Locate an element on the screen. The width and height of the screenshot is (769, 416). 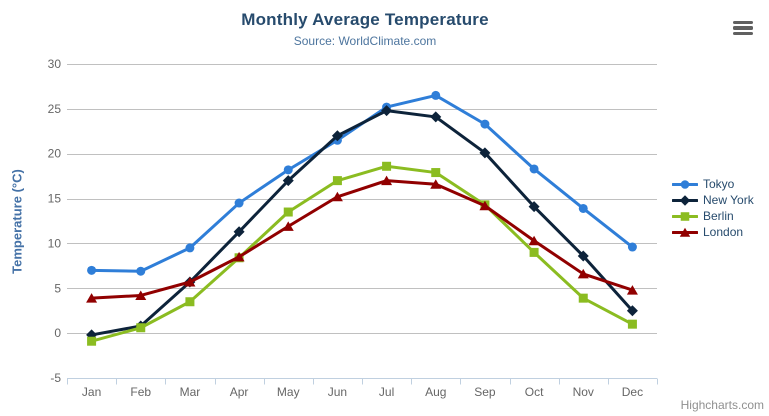
legend-item-label: London is located at coordinates (723, 232).